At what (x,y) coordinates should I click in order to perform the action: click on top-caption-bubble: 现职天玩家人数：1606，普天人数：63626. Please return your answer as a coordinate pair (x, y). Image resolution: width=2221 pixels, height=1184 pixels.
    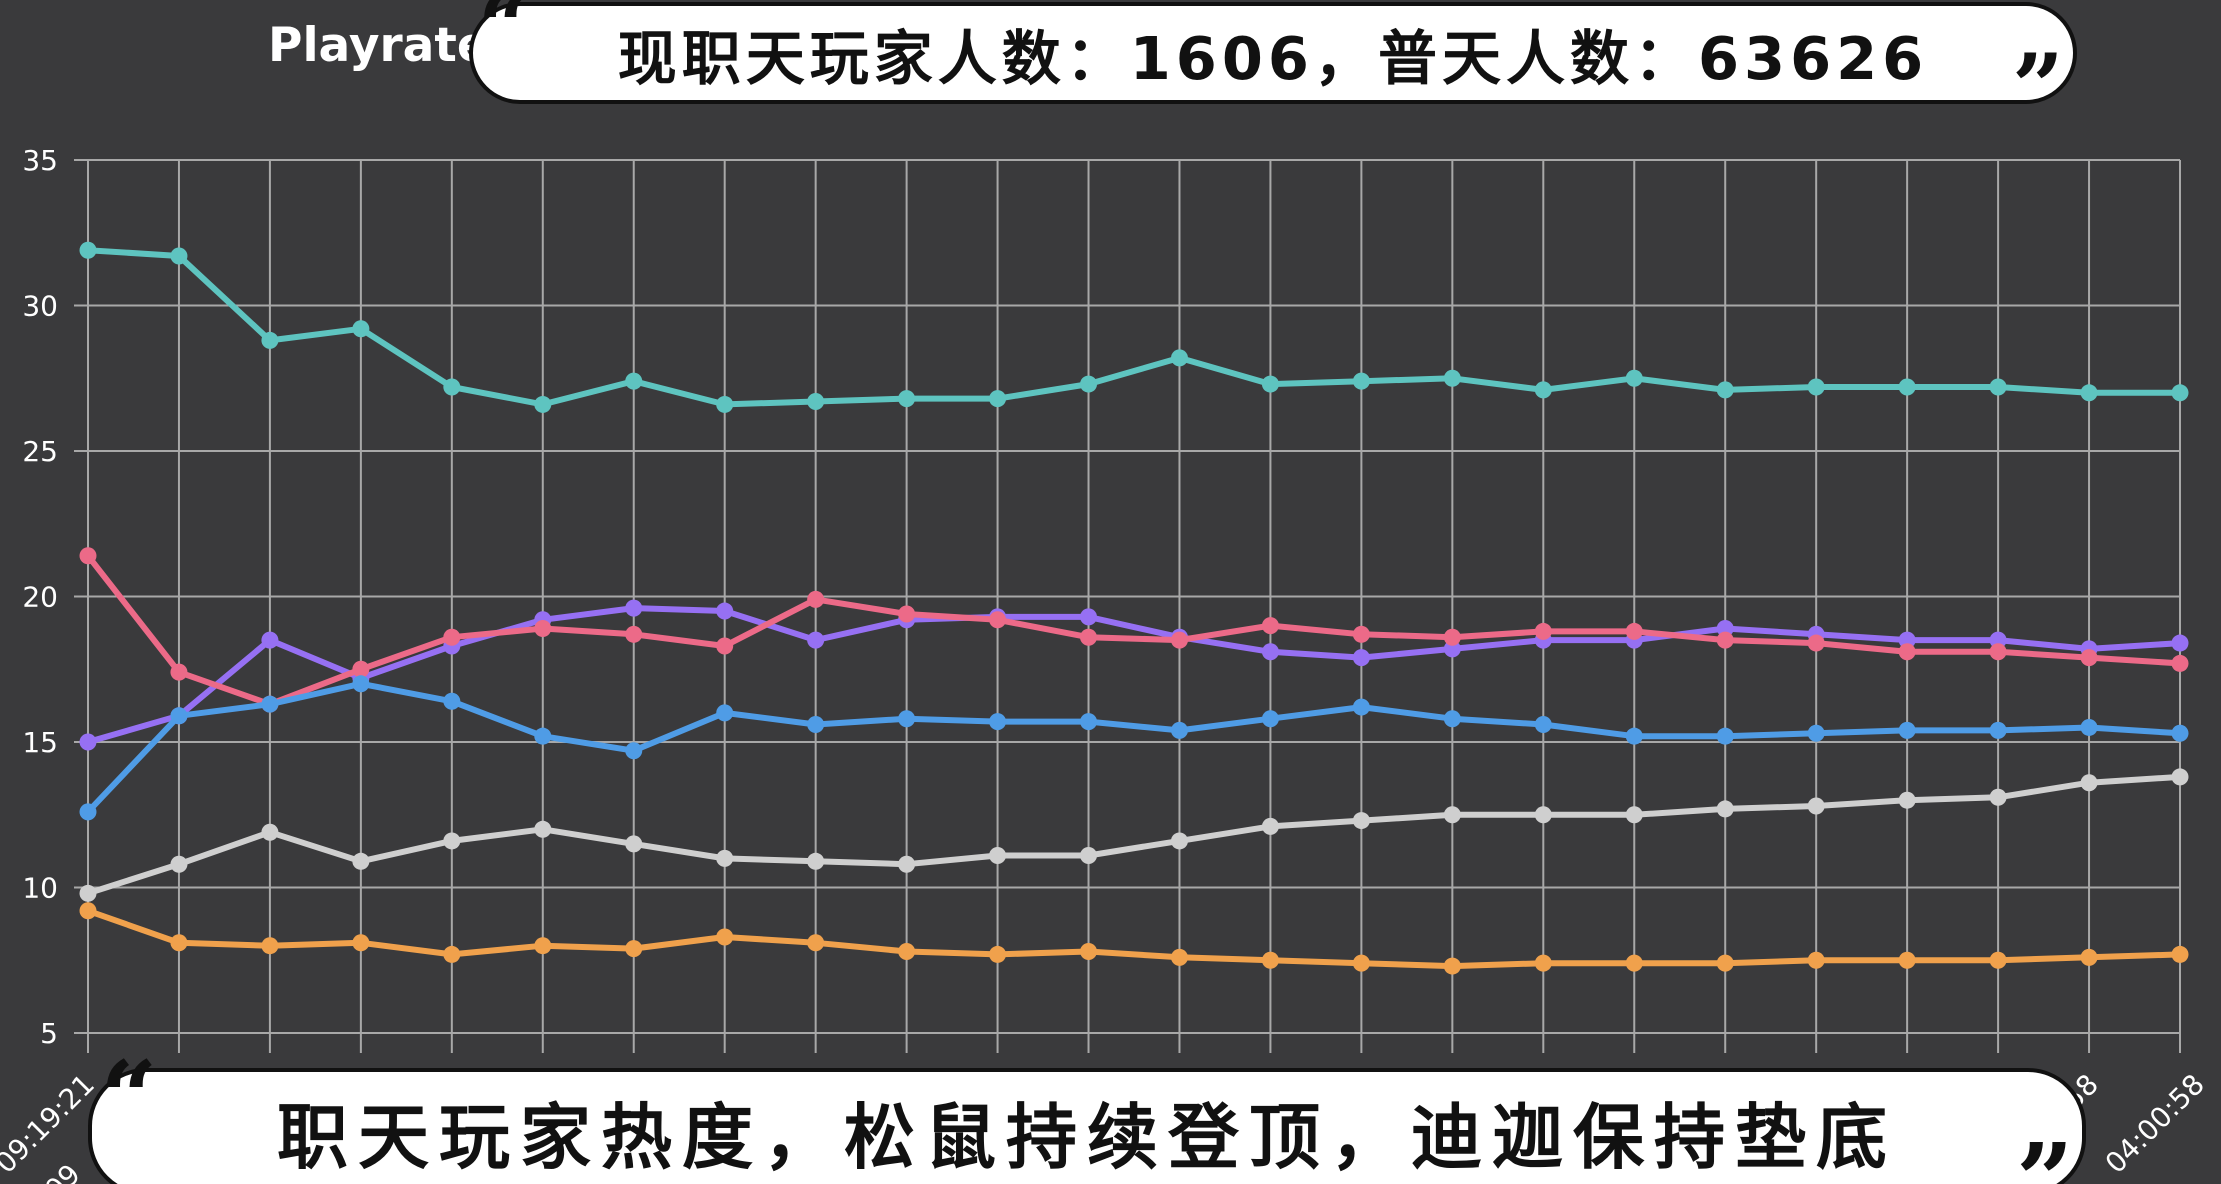
    Looking at the image, I should click on (1273, 53).